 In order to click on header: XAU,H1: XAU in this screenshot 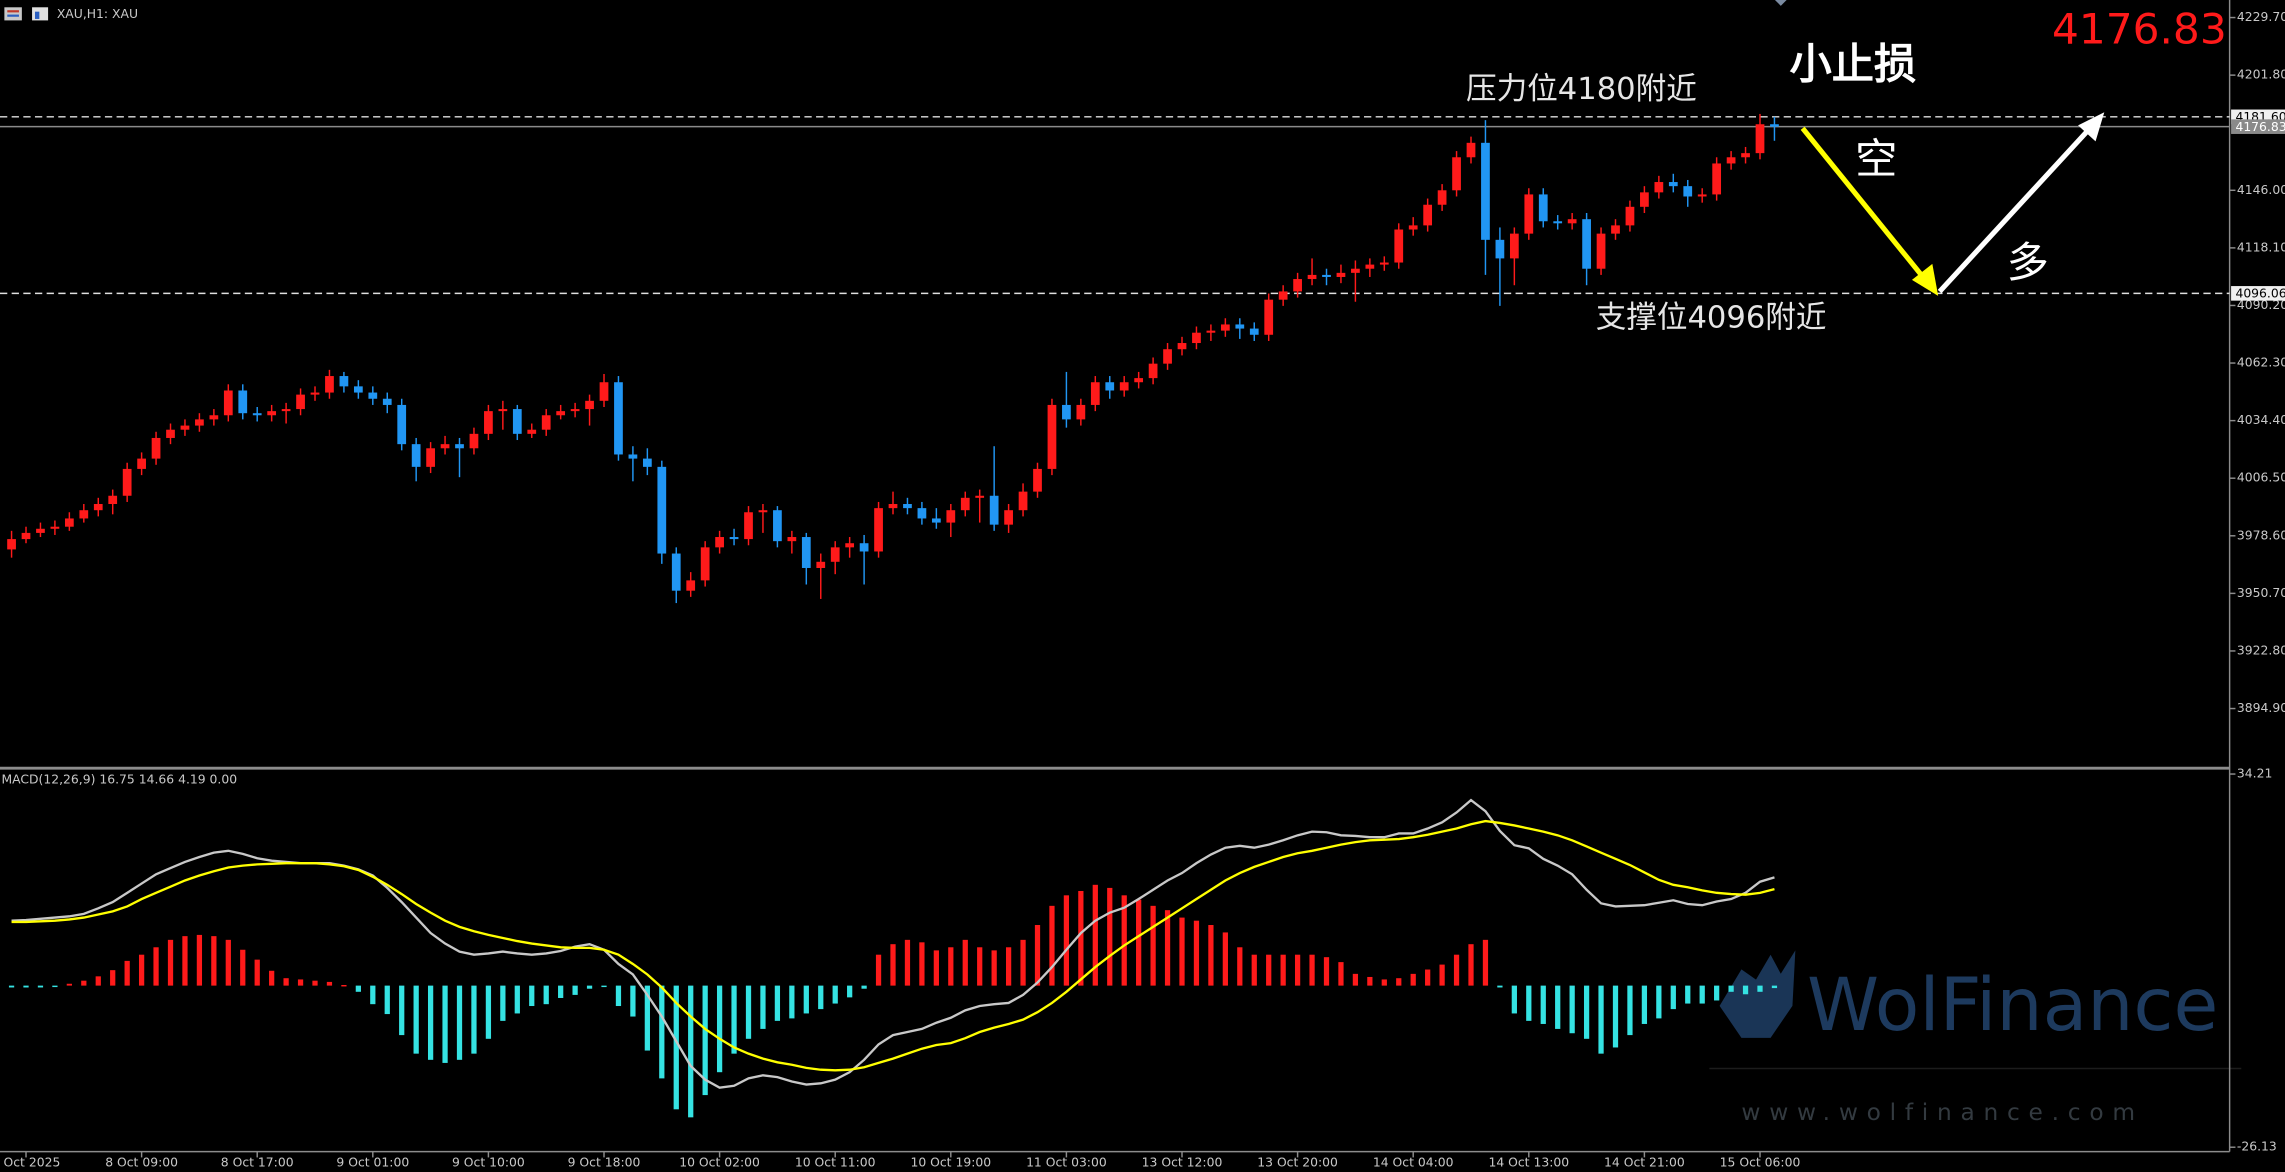, I will do `click(71, 14)`.